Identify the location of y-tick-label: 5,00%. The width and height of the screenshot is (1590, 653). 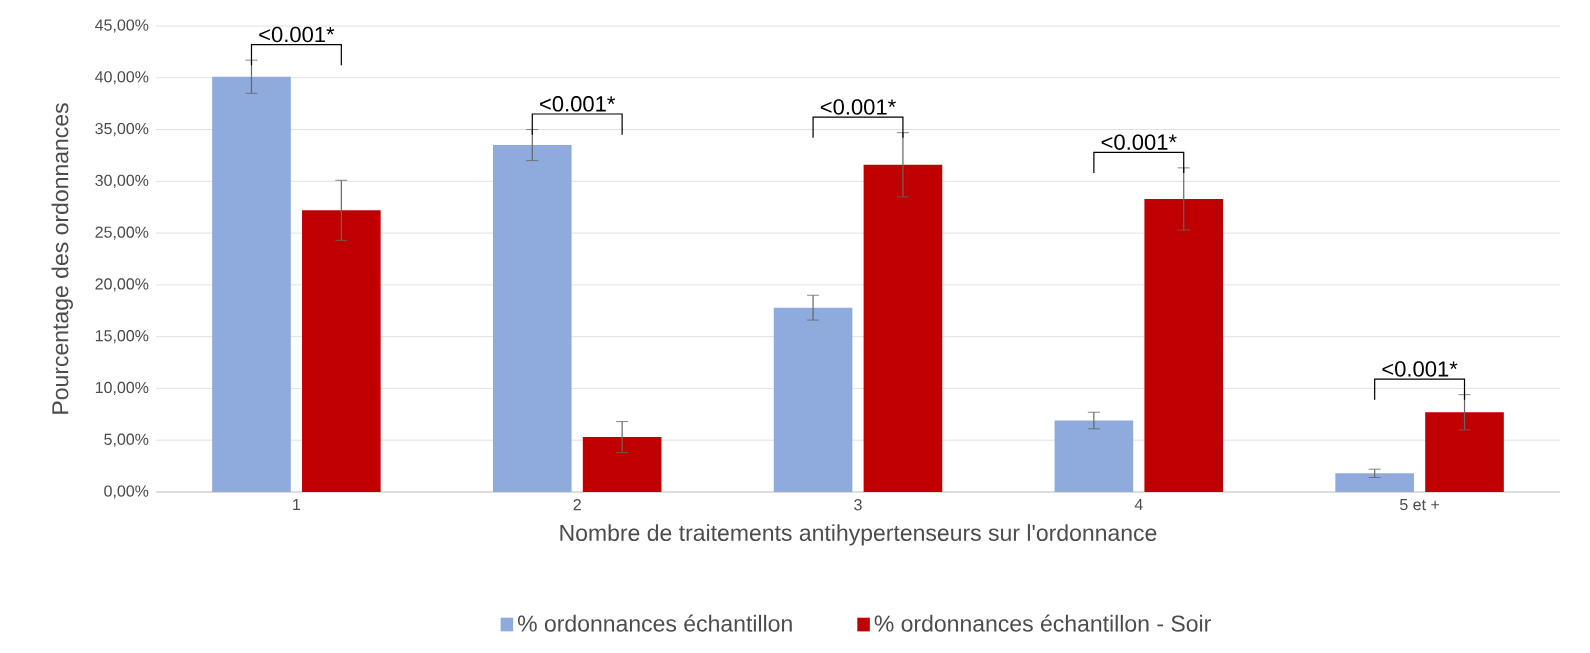
(126, 440).